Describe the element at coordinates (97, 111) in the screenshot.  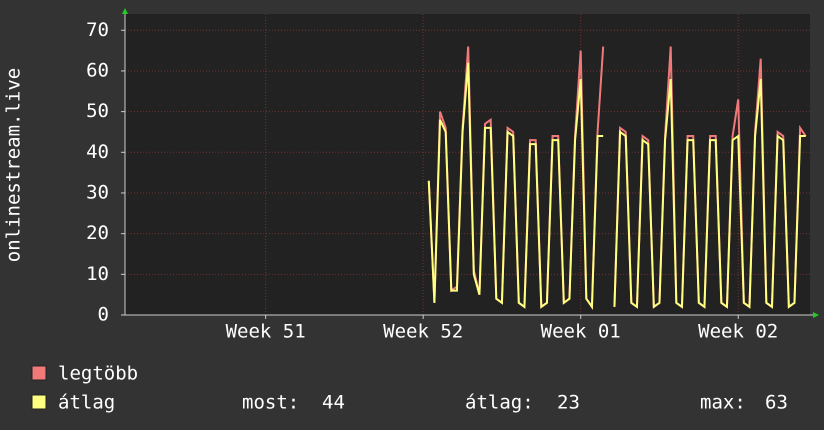
I see `y-tick-label: 50` at that location.